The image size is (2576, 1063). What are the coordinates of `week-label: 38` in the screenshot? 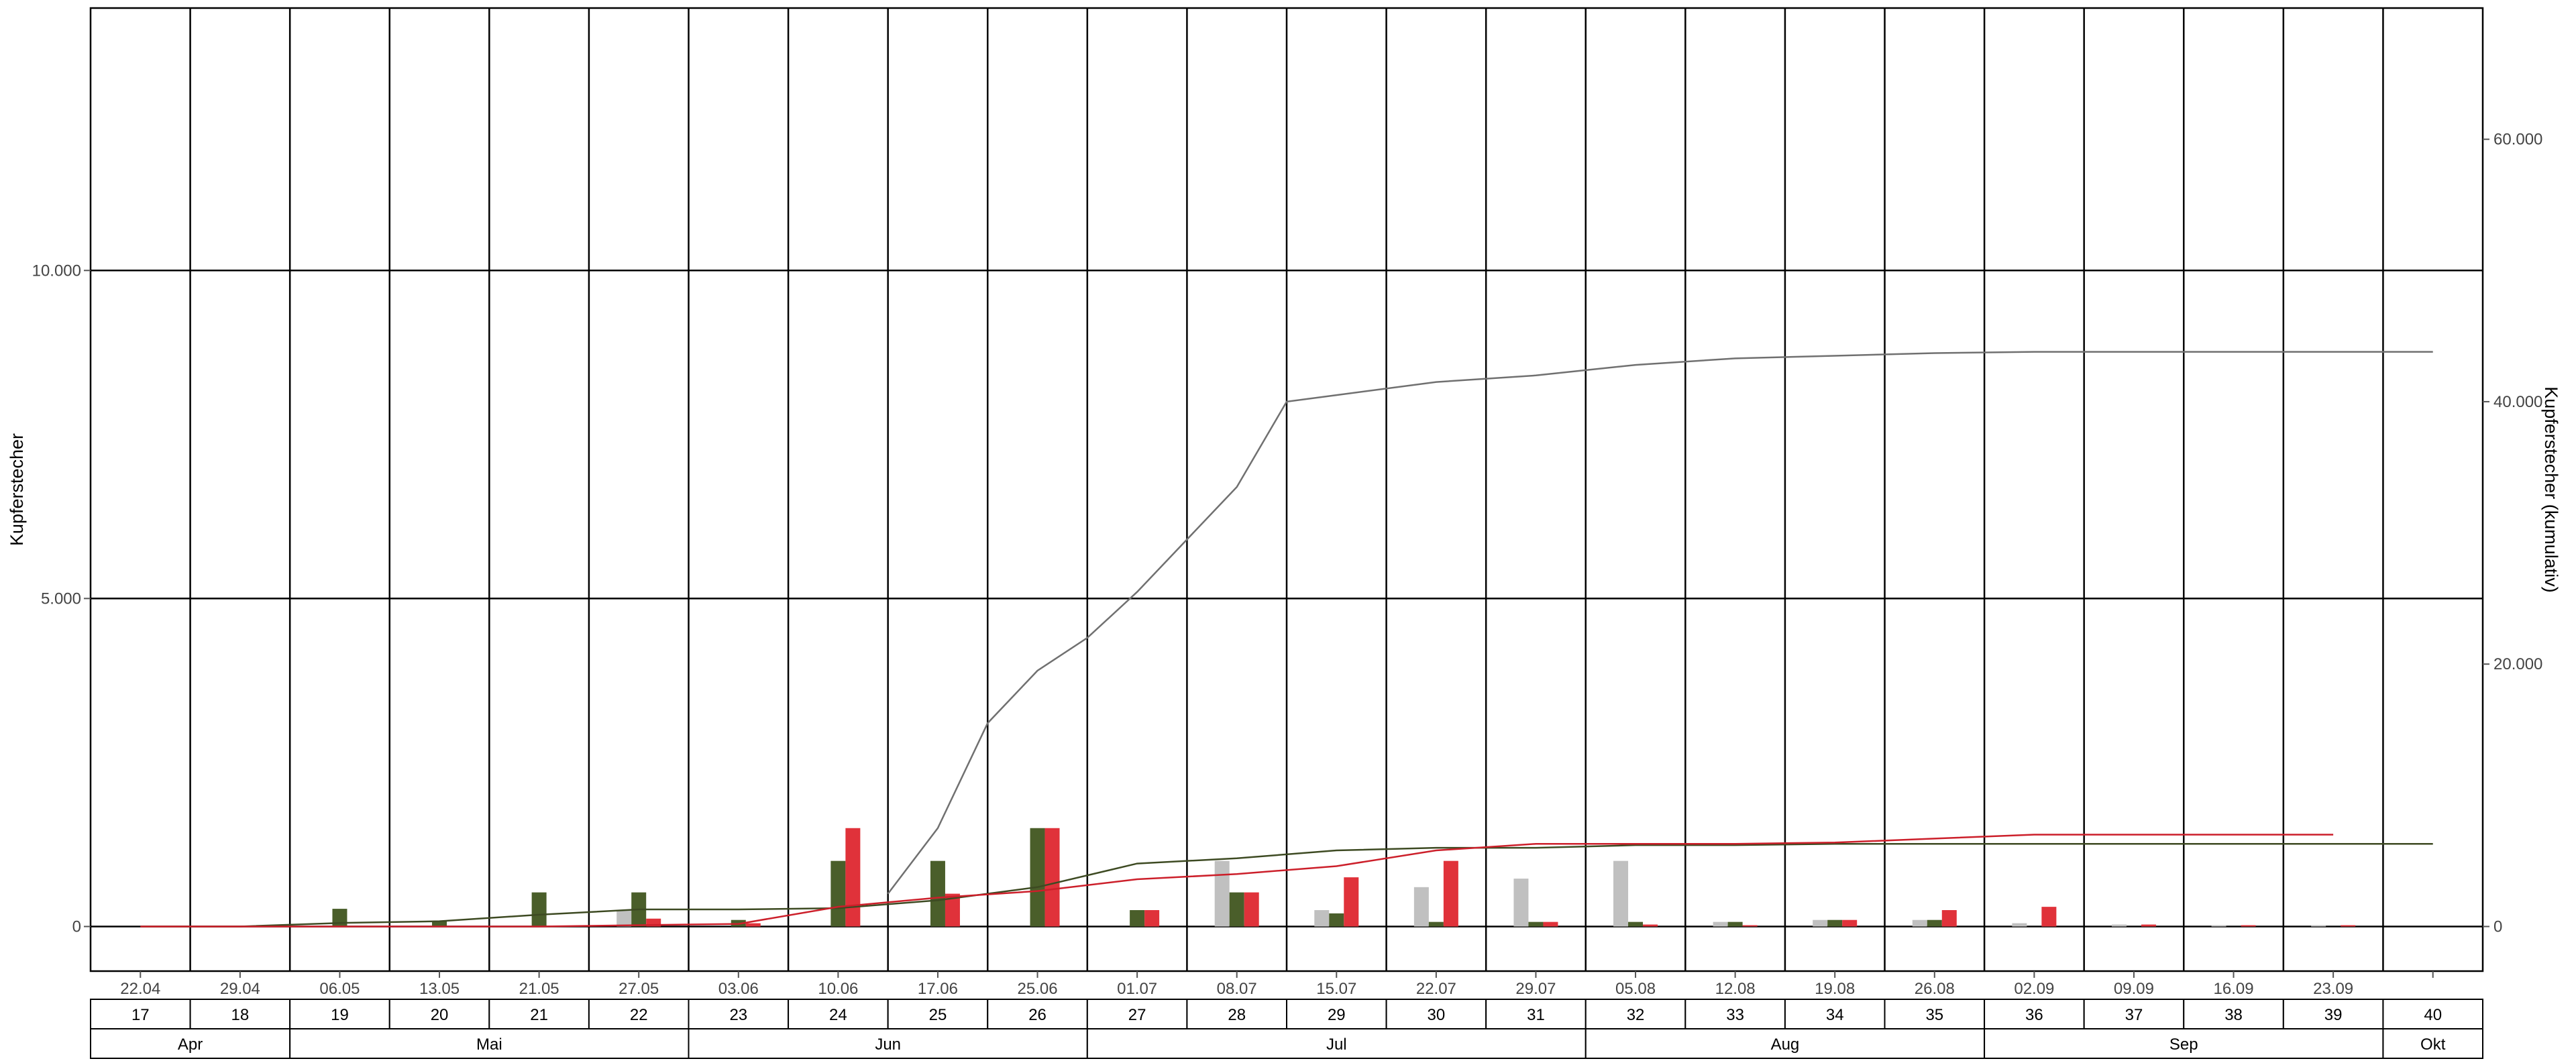 It's located at (2233, 1015).